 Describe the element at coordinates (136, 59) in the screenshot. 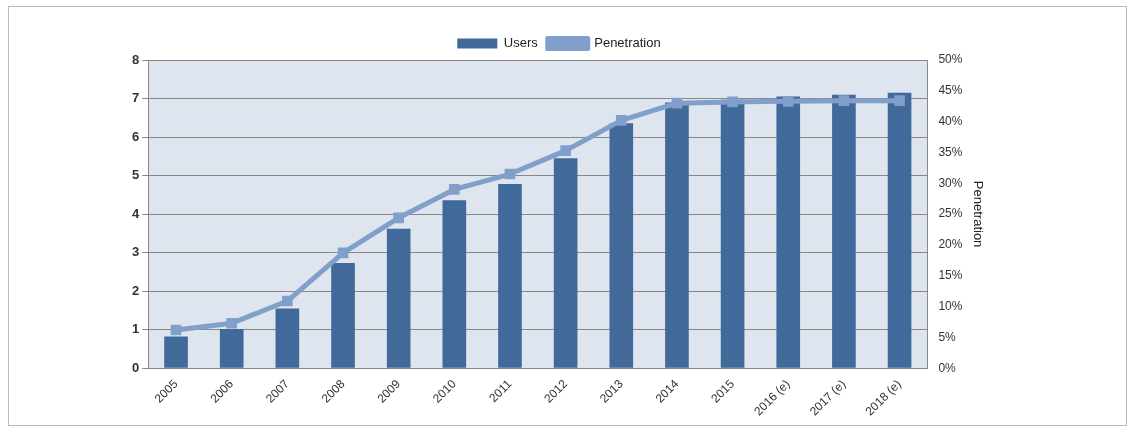

I see `y-tick-label: 8` at that location.